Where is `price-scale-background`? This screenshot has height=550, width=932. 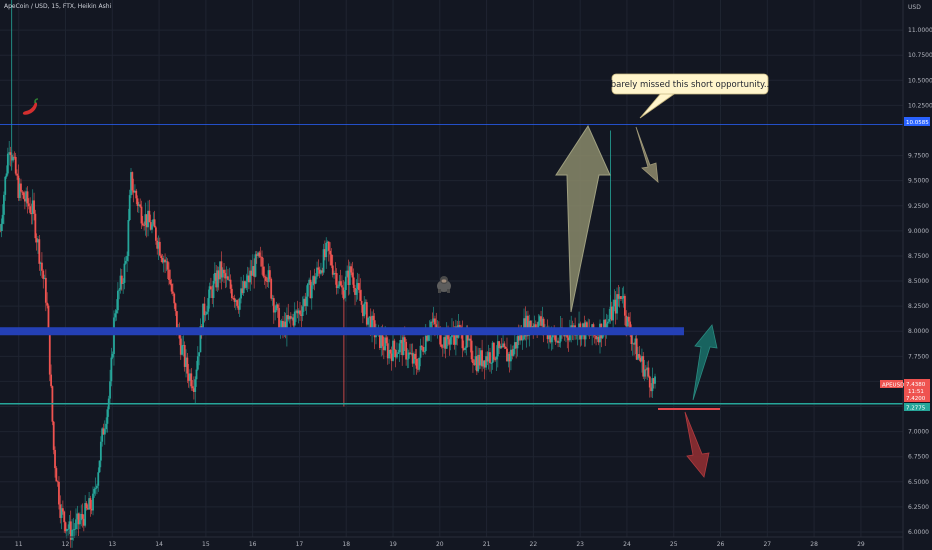 price-scale-background is located at coordinates (917, 275).